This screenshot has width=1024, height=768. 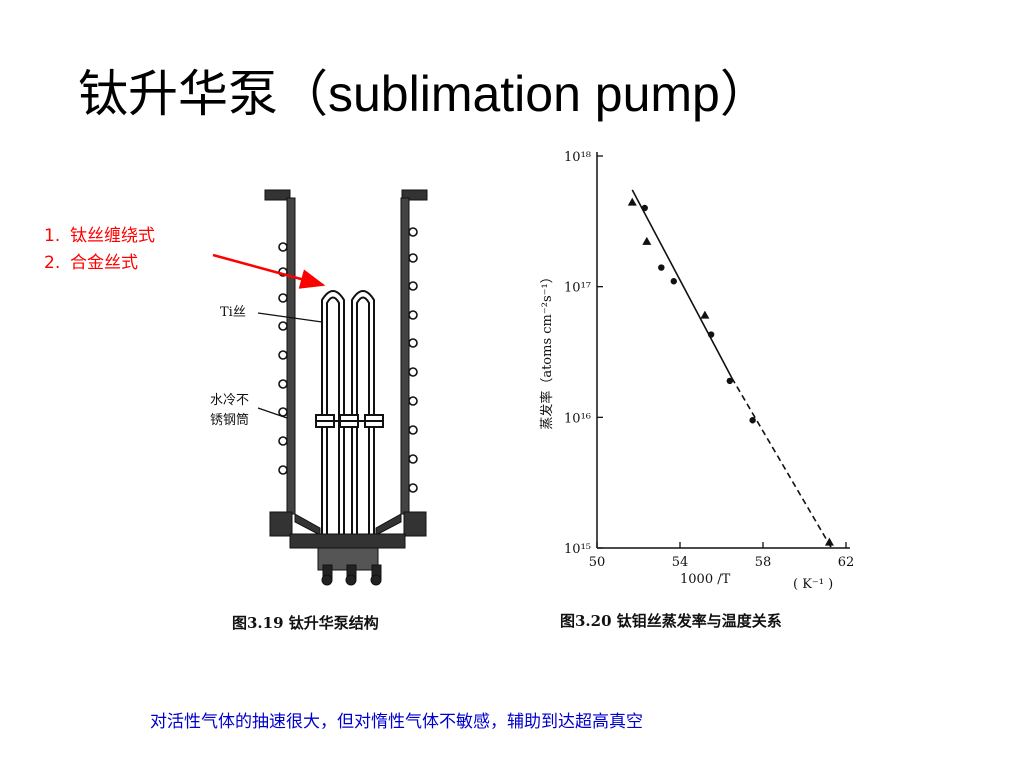 What do you see at coordinates (104, 263) in the screenshot?
I see `list-text: 合金丝式` at bounding box center [104, 263].